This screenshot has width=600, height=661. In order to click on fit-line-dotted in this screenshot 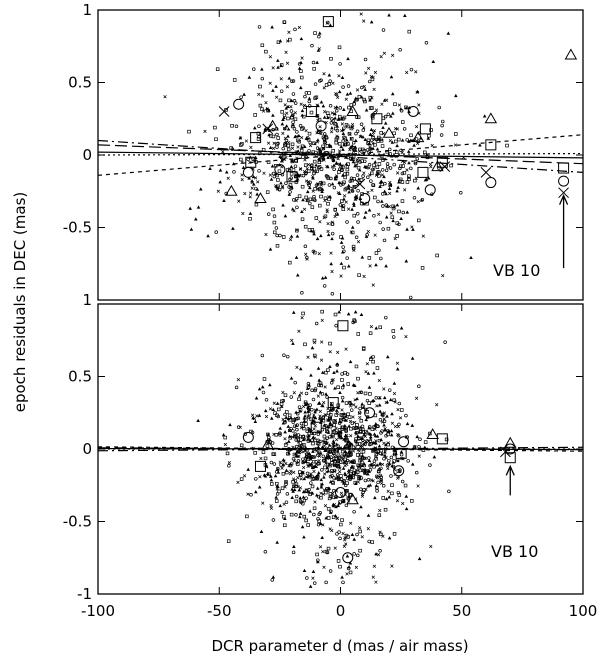, I will do `click(340, 154)`.